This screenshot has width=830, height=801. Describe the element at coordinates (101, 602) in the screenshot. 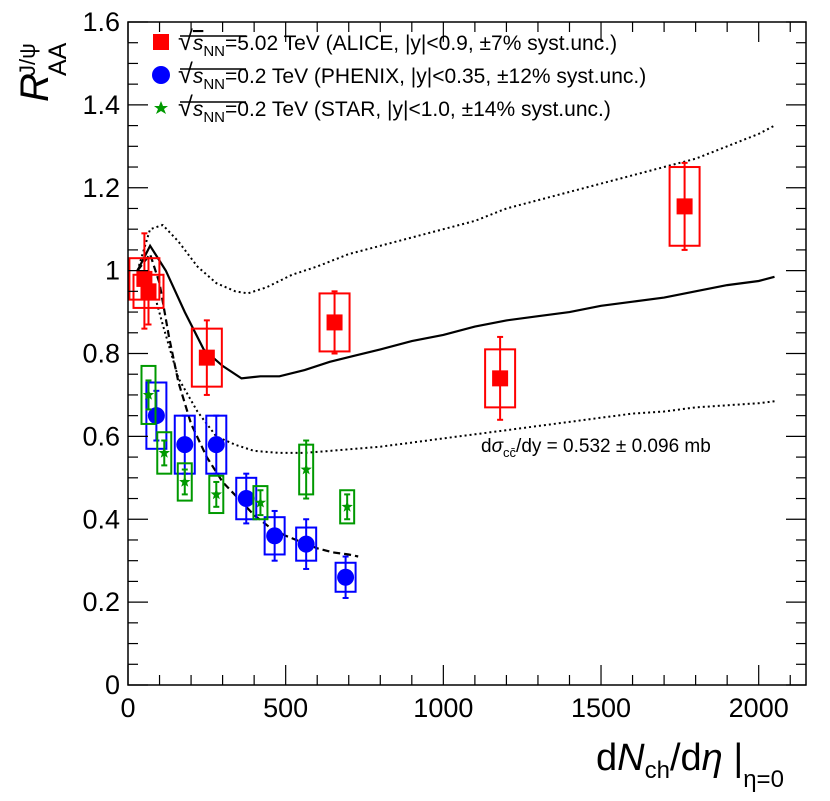

I see `y-tick-label: 0.2` at that location.